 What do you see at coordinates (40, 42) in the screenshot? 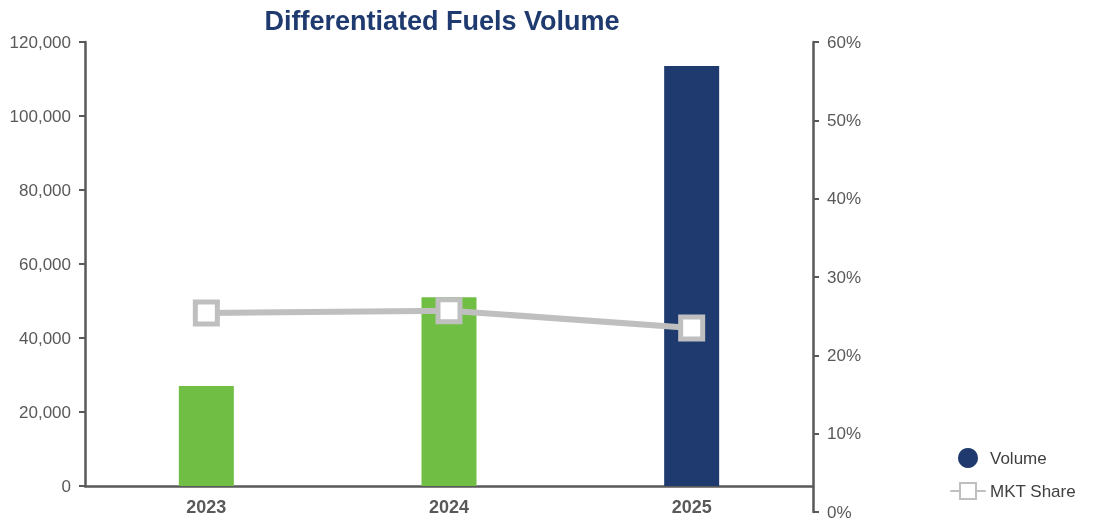
I see `y-tick-label: 120,000` at bounding box center [40, 42].